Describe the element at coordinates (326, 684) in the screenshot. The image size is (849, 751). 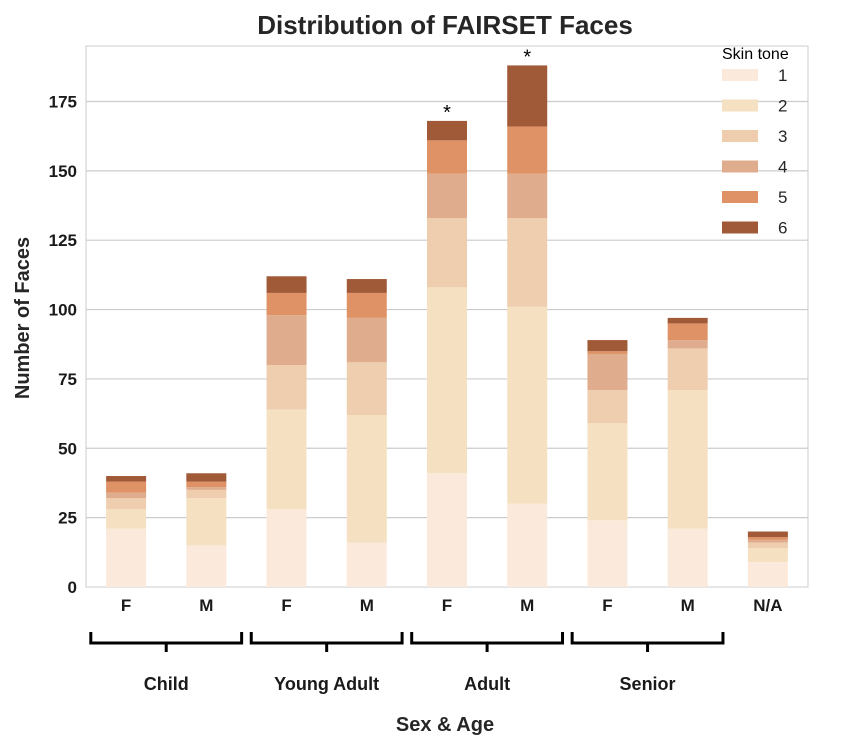
I see `group-label: Young Adult` at that location.